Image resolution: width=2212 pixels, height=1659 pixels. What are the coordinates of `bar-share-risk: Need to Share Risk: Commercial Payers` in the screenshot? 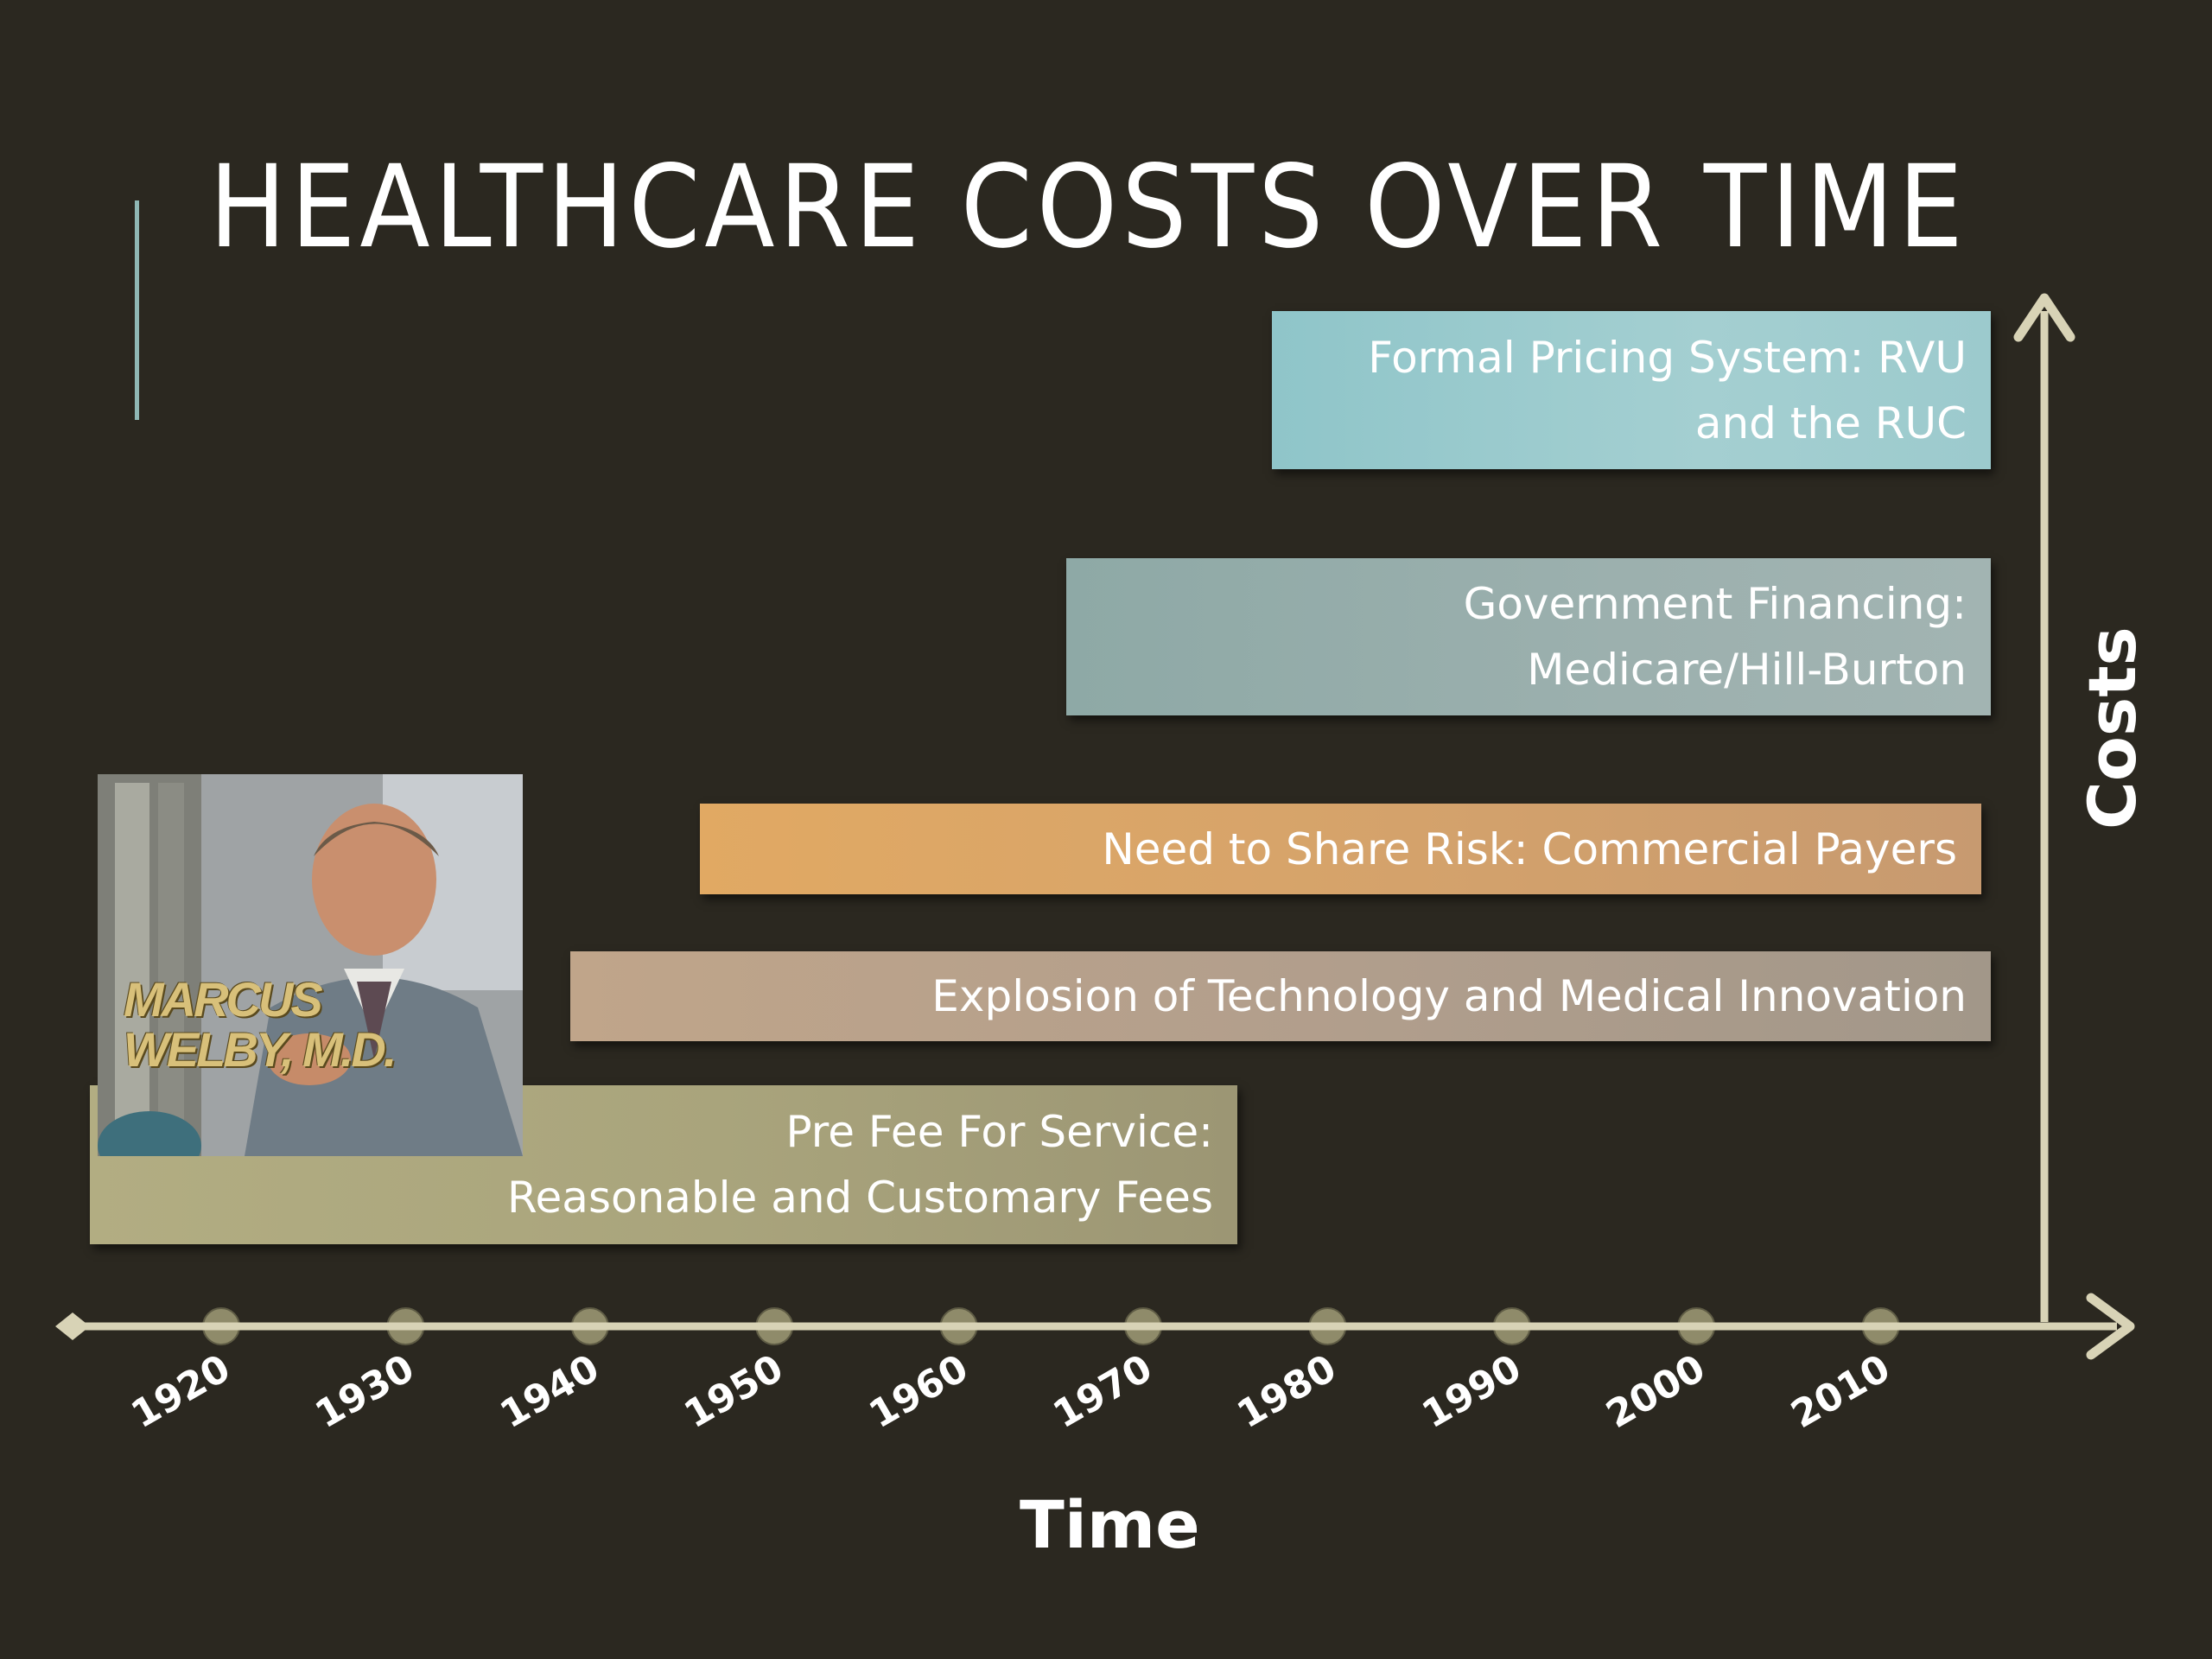 It's located at (1340, 849).